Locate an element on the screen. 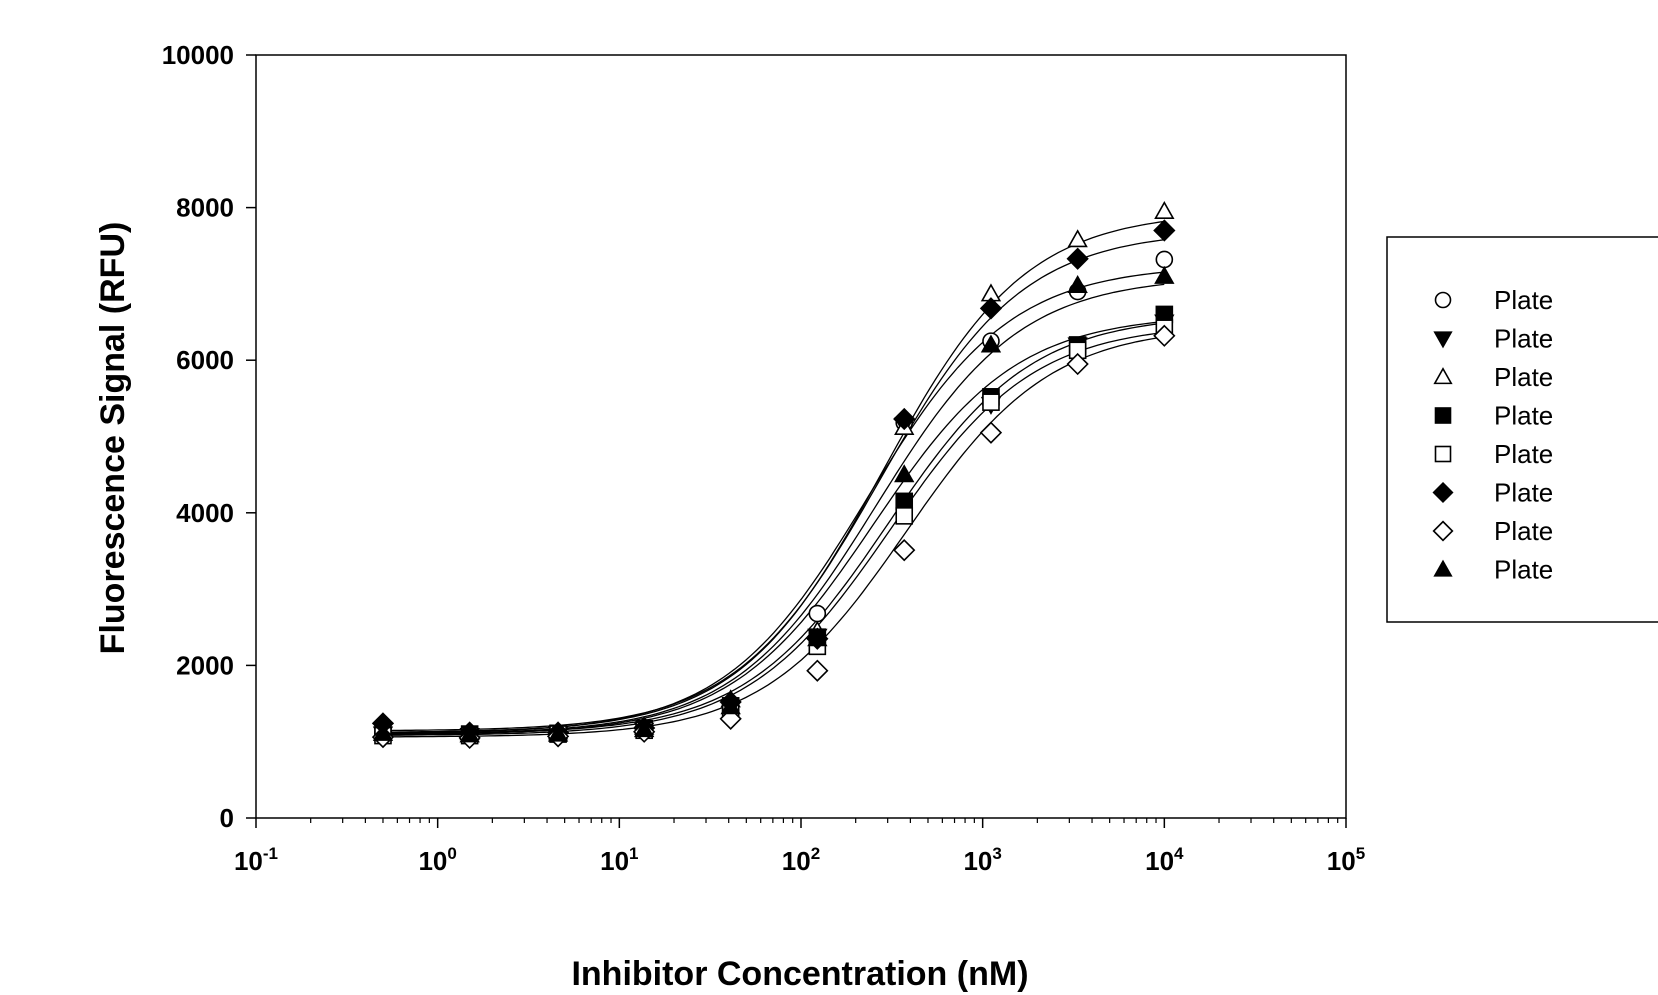  y-axis: 0 2000 4000 6000 8000 10000 is located at coordinates (209, 436).